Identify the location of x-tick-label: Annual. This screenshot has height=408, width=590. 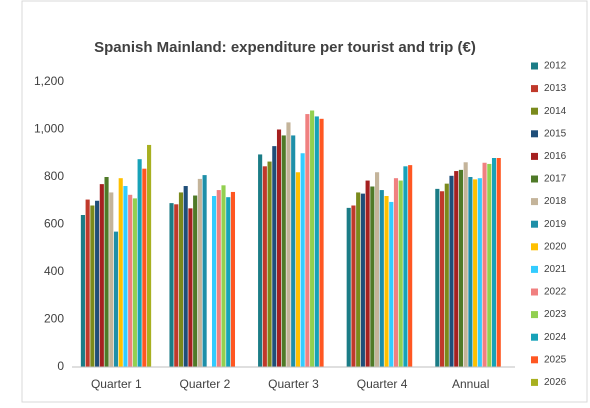
(470, 384).